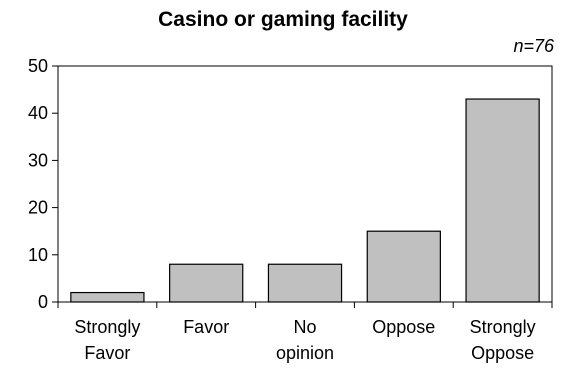  Describe the element at coordinates (38, 255) in the screenshot. I see `y-tick-label: 10` at that location.